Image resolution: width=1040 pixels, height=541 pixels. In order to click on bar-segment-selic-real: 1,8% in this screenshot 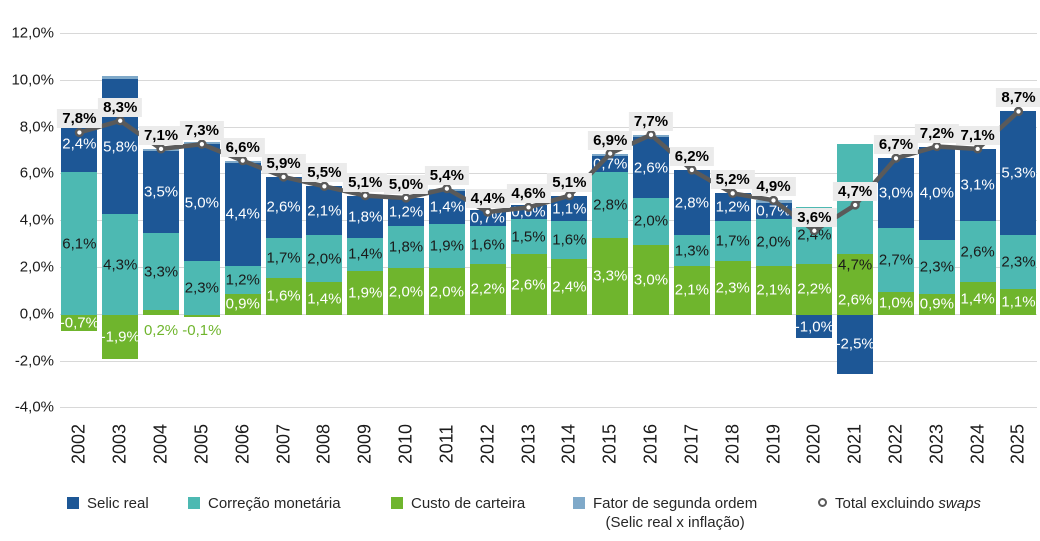, I will do `click(365, 216)`.